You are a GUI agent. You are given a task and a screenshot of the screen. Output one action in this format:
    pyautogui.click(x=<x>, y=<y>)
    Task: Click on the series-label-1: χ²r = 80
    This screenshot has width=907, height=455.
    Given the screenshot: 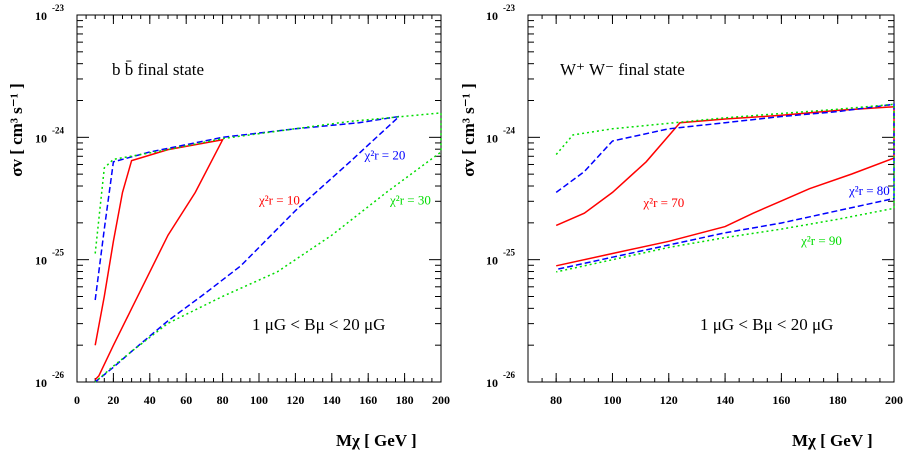 What is the action you would take?
    pyautogui.click(x=869, y=190)
    